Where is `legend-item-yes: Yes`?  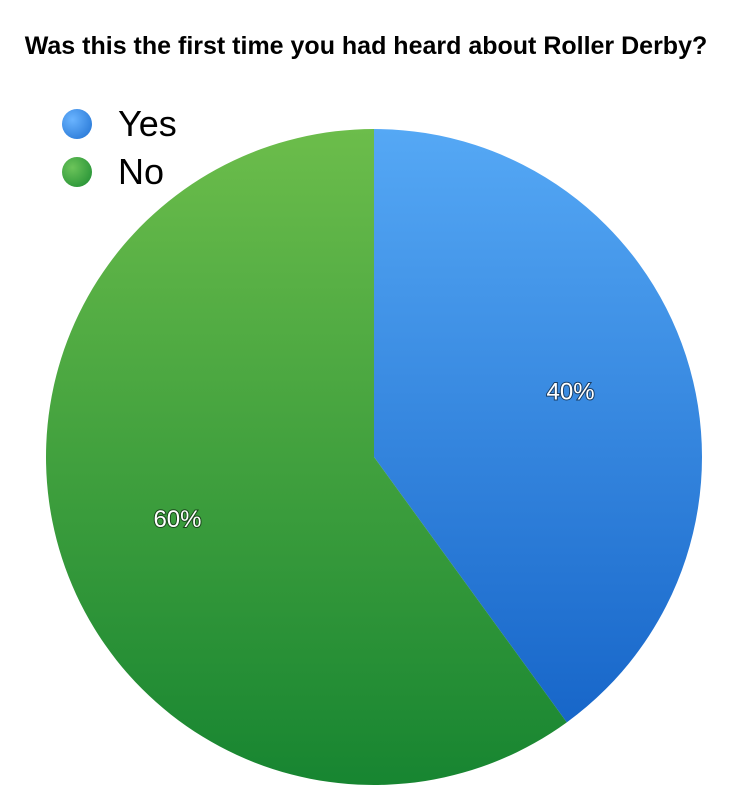
legend-item-yes: Yes is located at coordinates (119, 124).